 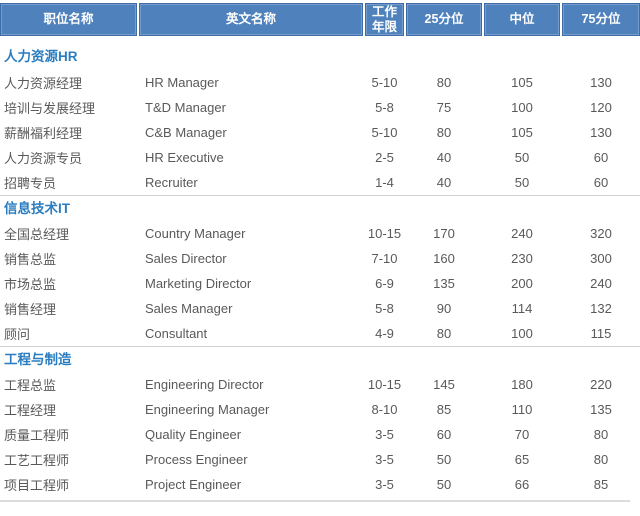 I want to click on table-row: 市场总监 Marketing Director 6-9 135 200 240, so click(x=320, y=283).